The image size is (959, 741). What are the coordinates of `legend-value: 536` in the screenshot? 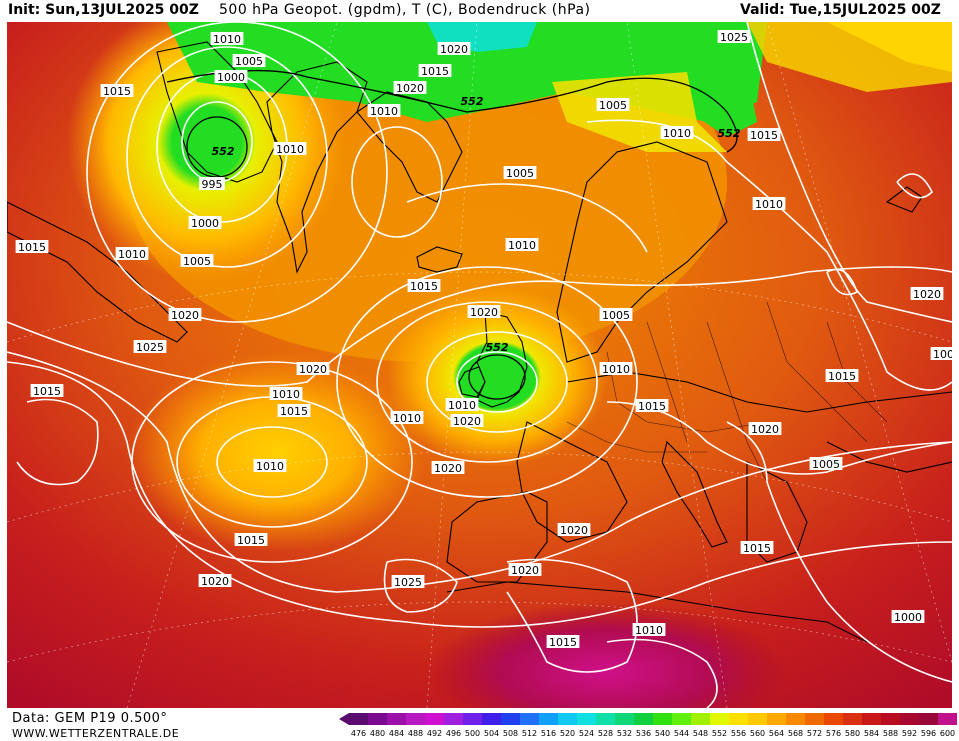 It's located at (643, 733).